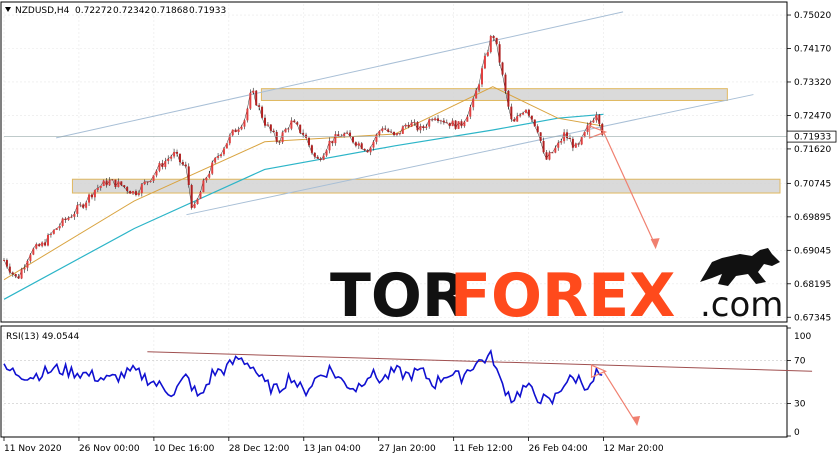 The height and width of the screenshot is (458, 838). I want to click on time-tick-label: 11 Feb 12:00, so click(483, 449).